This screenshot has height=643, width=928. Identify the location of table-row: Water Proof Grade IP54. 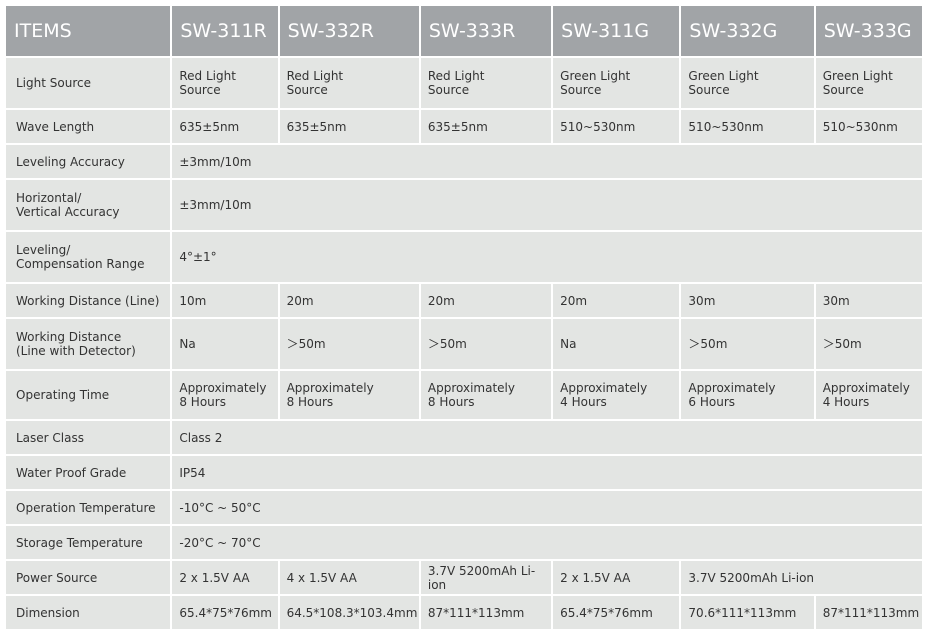
(464, 472).